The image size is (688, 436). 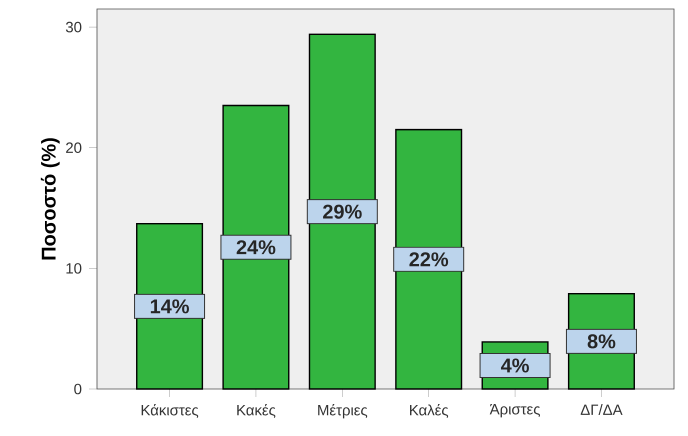 I want to click on y-axis-title: Ποσοστό (%), so click(x=50, y=199).